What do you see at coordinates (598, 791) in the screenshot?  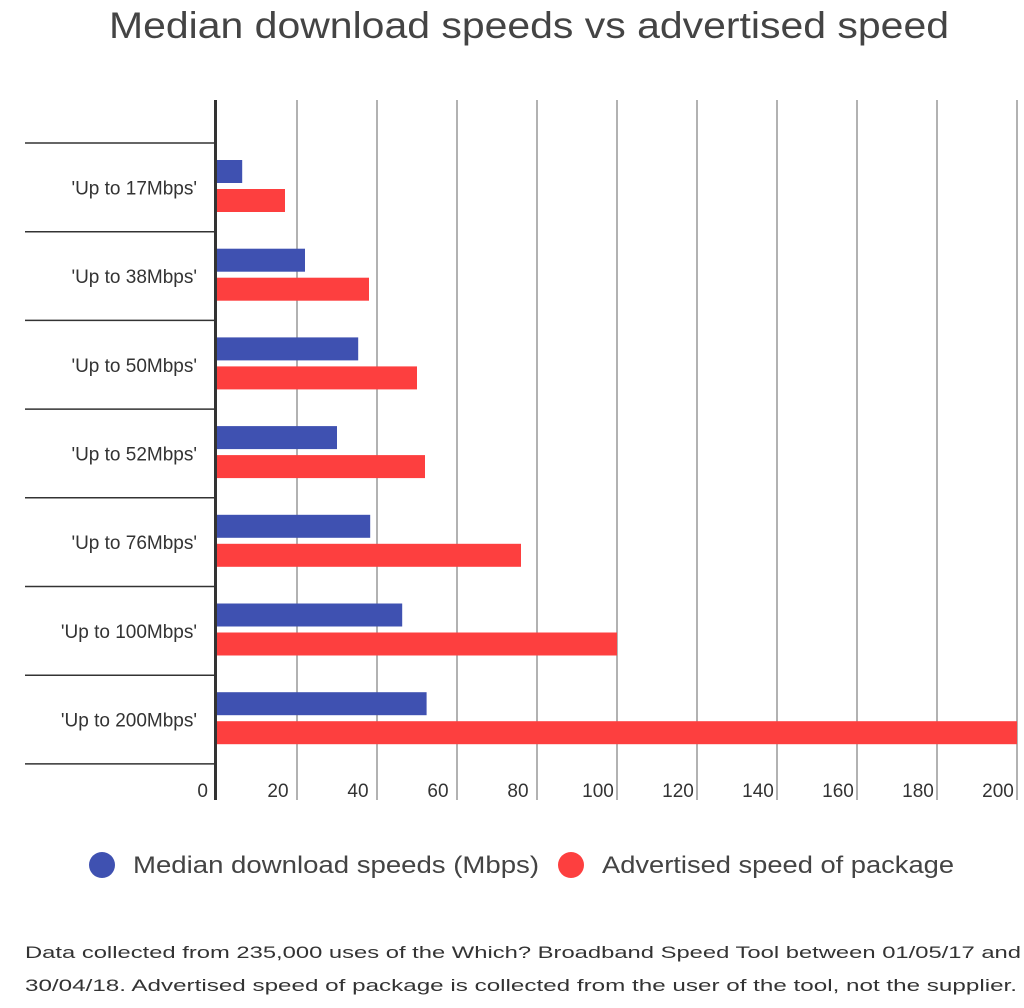 I see `x-tick-label: 100` at bounding box center [598, 791].